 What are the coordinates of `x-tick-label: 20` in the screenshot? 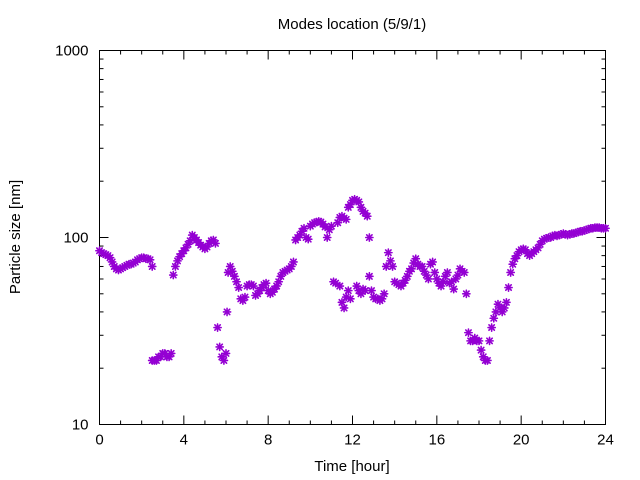 It's located at (521, 440).